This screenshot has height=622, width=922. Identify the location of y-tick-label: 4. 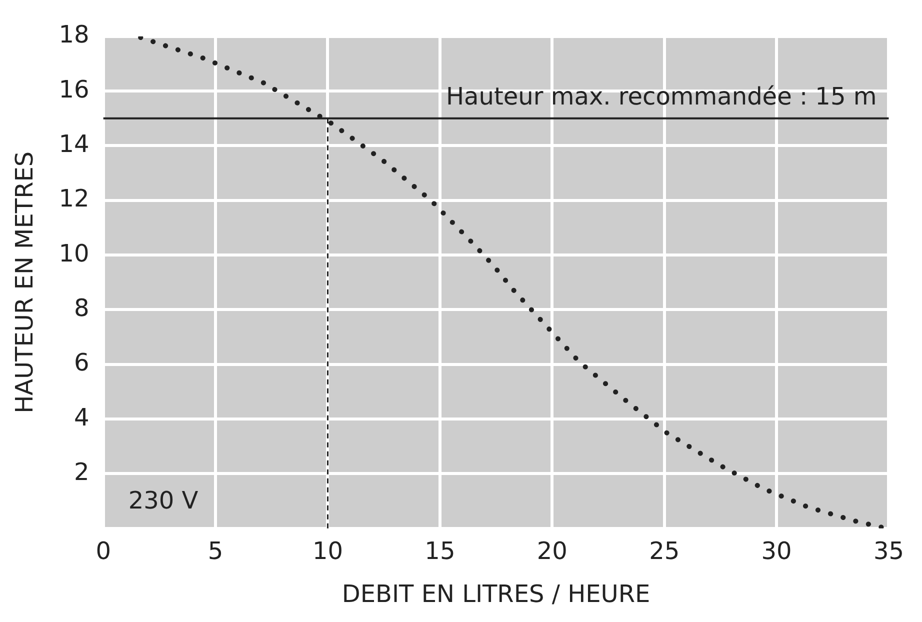
(82, 417).